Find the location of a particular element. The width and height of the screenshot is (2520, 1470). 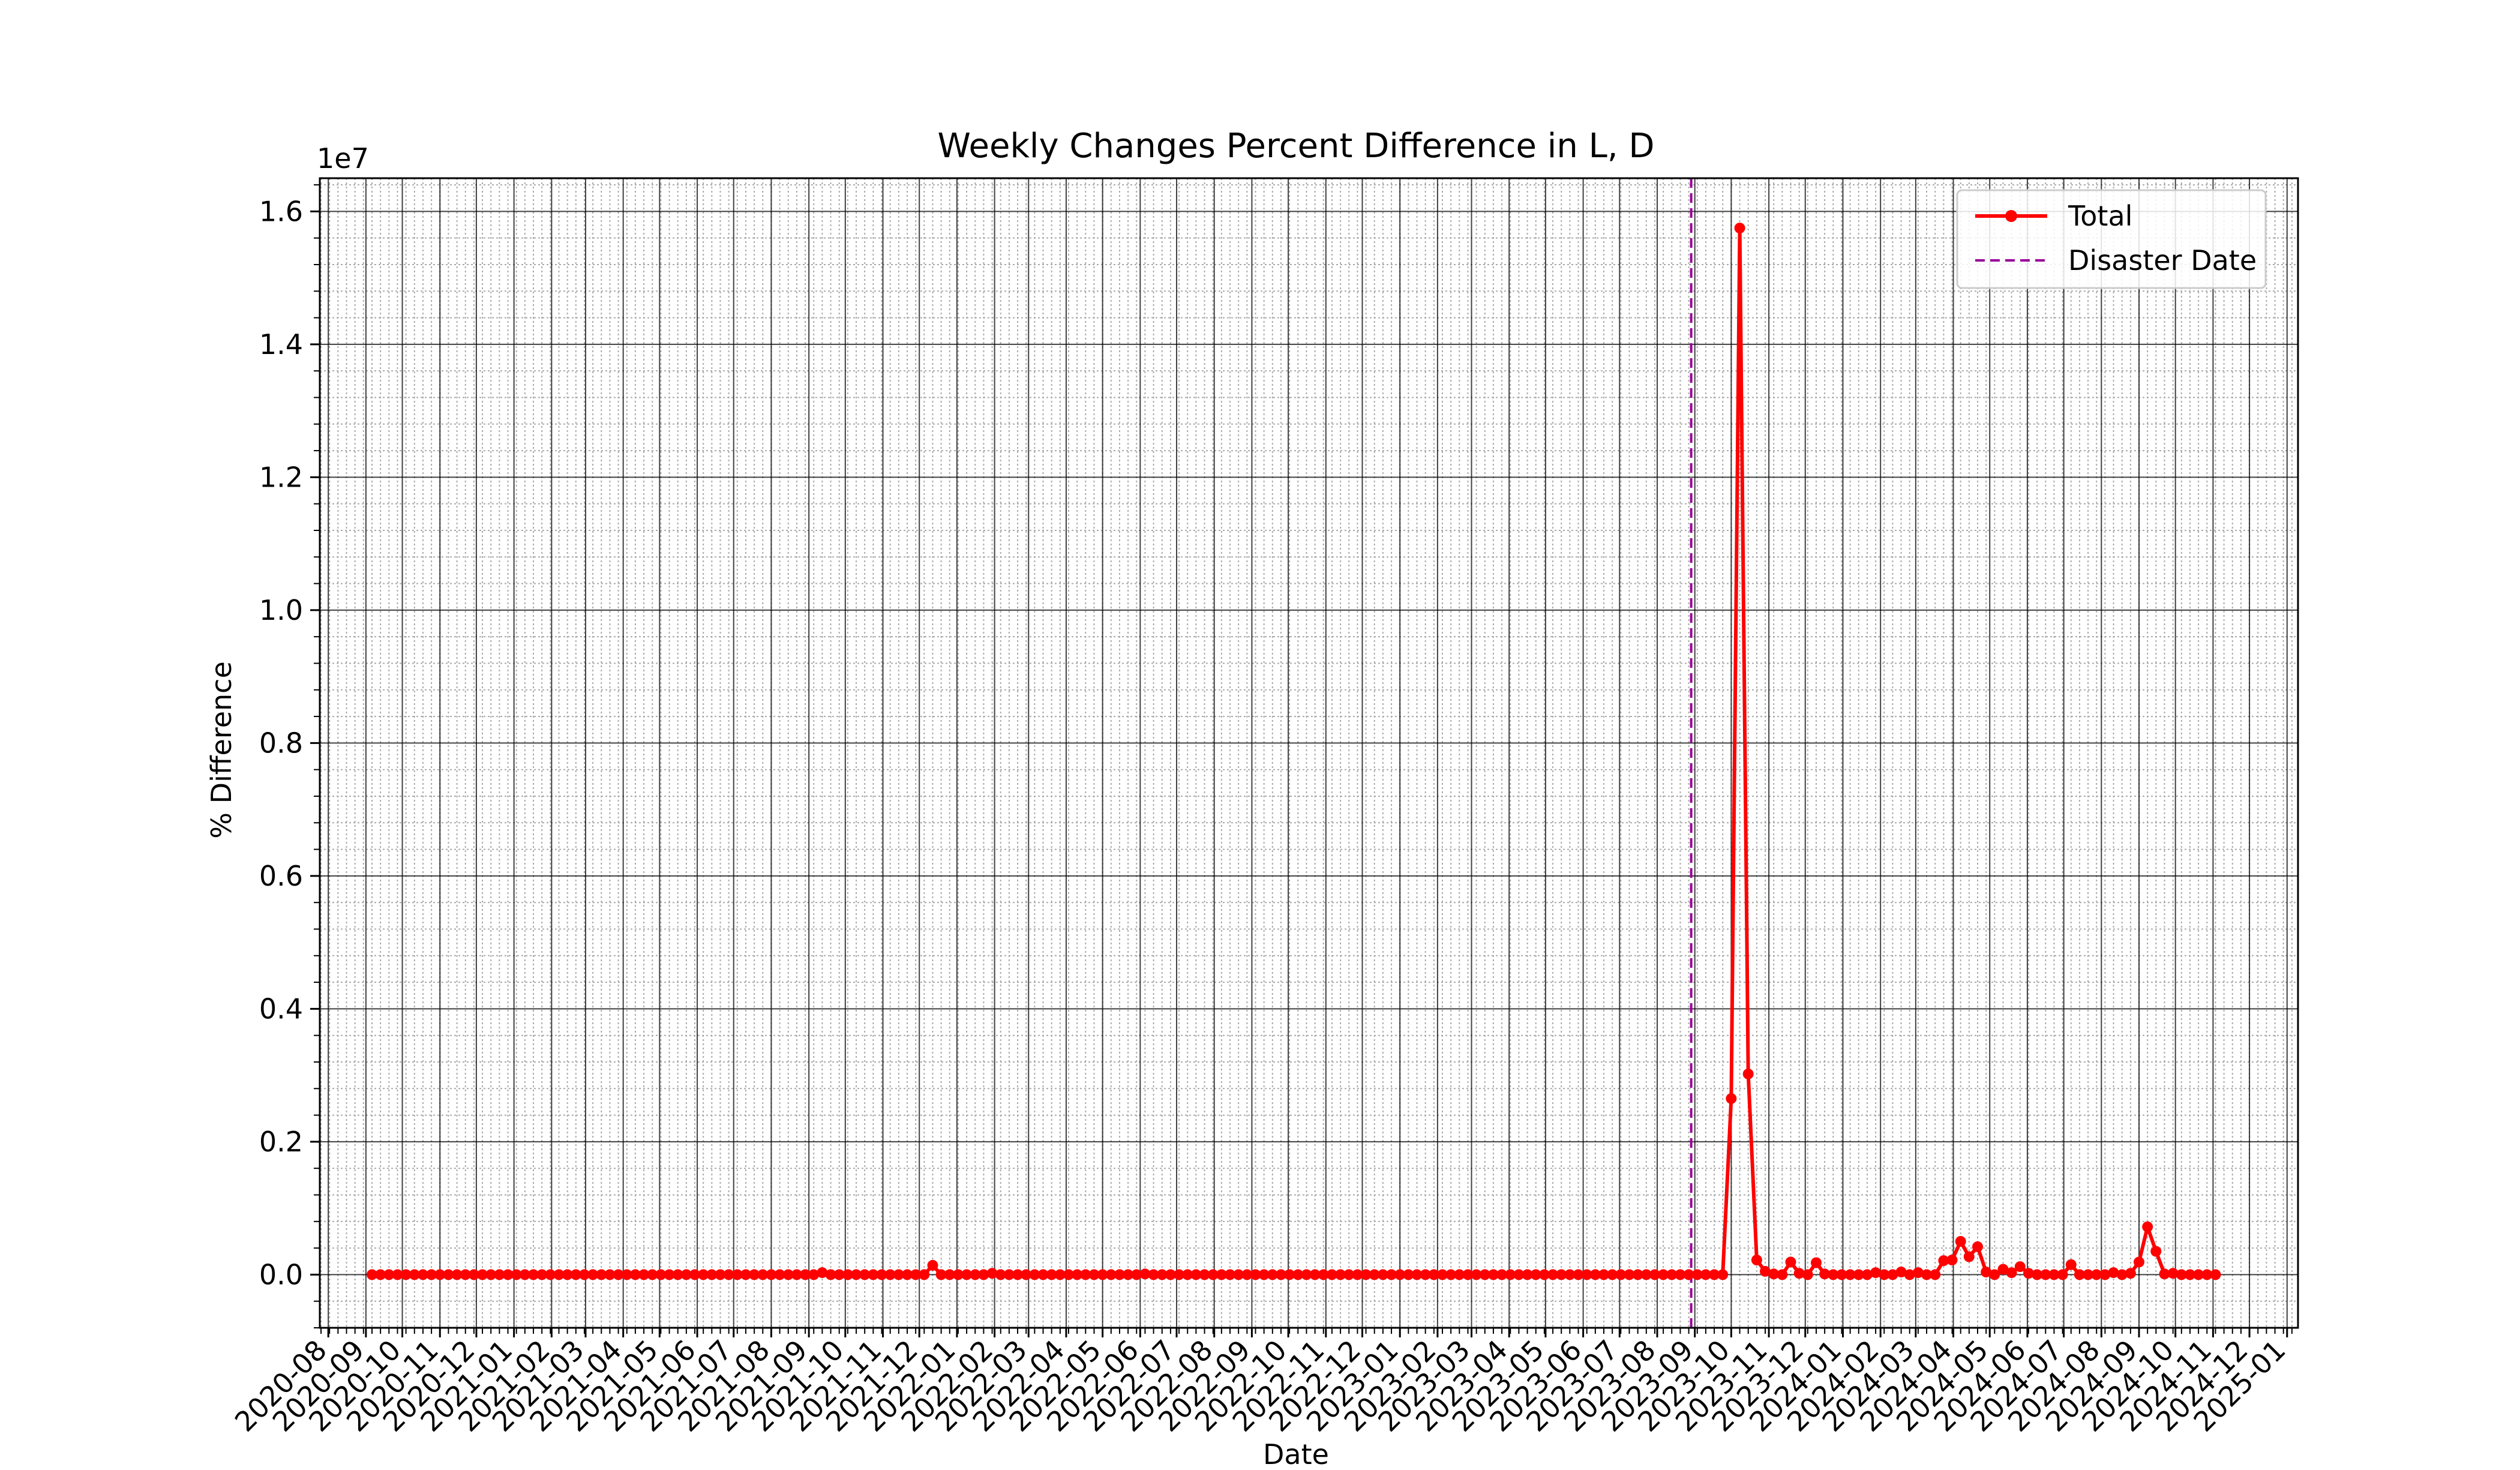

y-tick-label: 1.6 is located at coordinates (281, 211).